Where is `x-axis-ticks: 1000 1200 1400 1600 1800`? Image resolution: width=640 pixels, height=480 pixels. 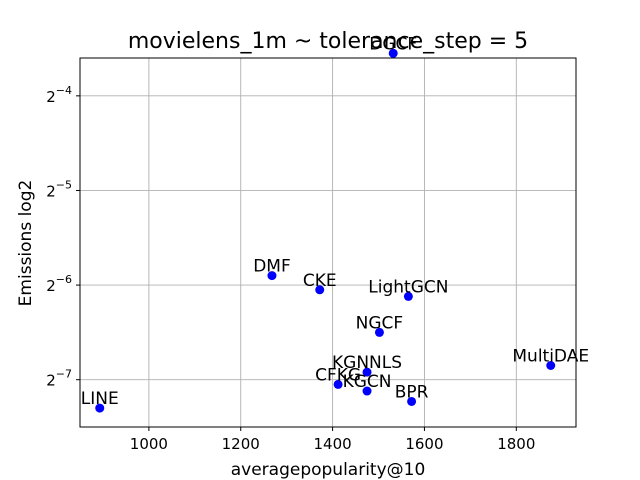 x-axis-ticks: 1000 1200 1400 1600 1800 is located at coordinates (332, 440).